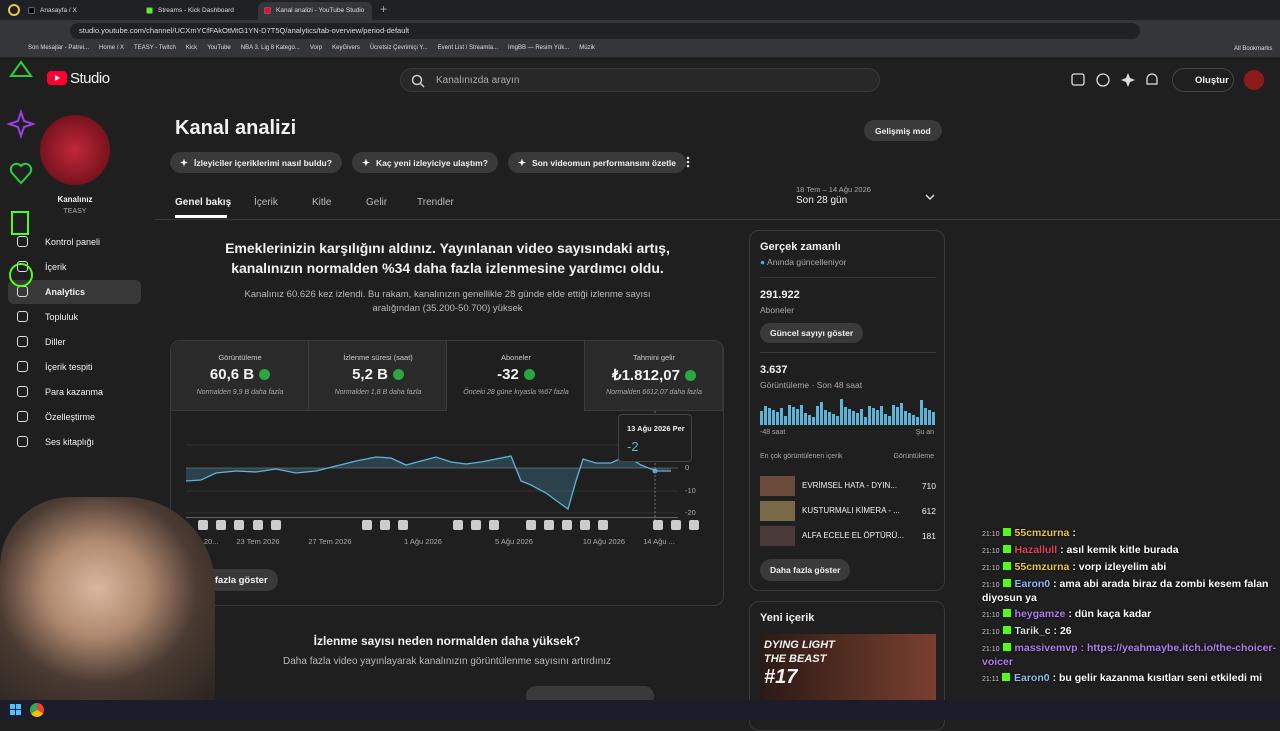 The height and width of the screenshot is (731, 1280). I want to click on suggestion-chip: Son videomun performansını özetle, so click(596, 162).